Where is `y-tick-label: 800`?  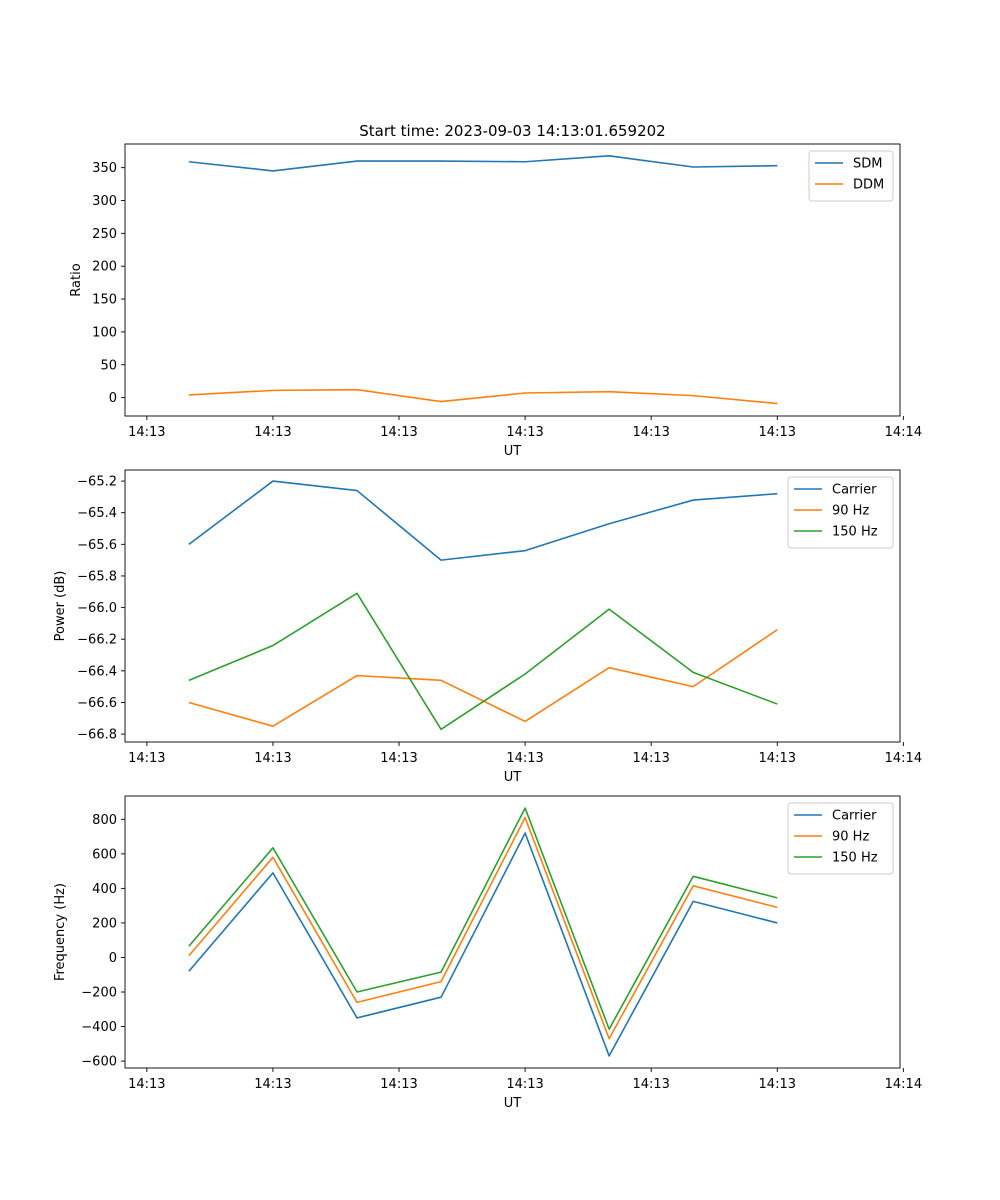 y-tick-label: 800 is located at coordinates (104, 820).